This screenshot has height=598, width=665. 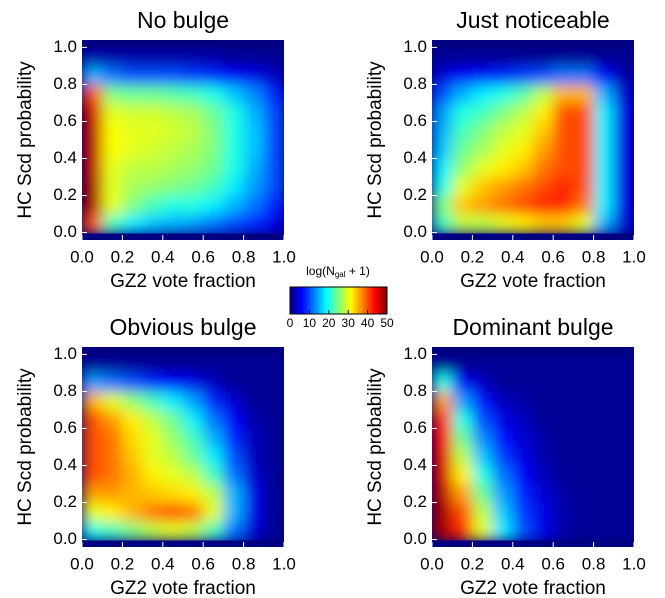 I want to click on x-tick-label: 0.2, so click(x=473, y=256).